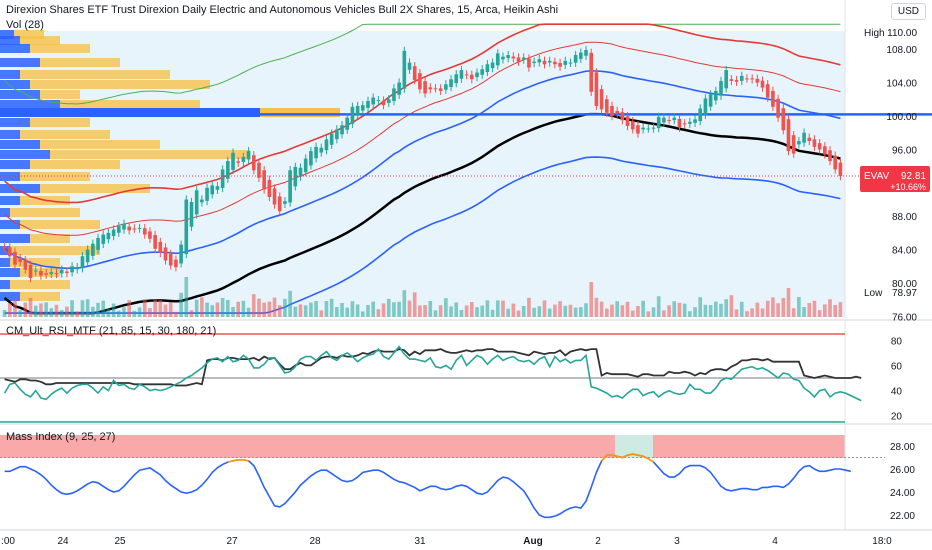 The image size is (932, 550). What do you see at coordinates (8, 541) in the screenshot?
I see `time-tick-label: :00` at bounding box center [8, 541].